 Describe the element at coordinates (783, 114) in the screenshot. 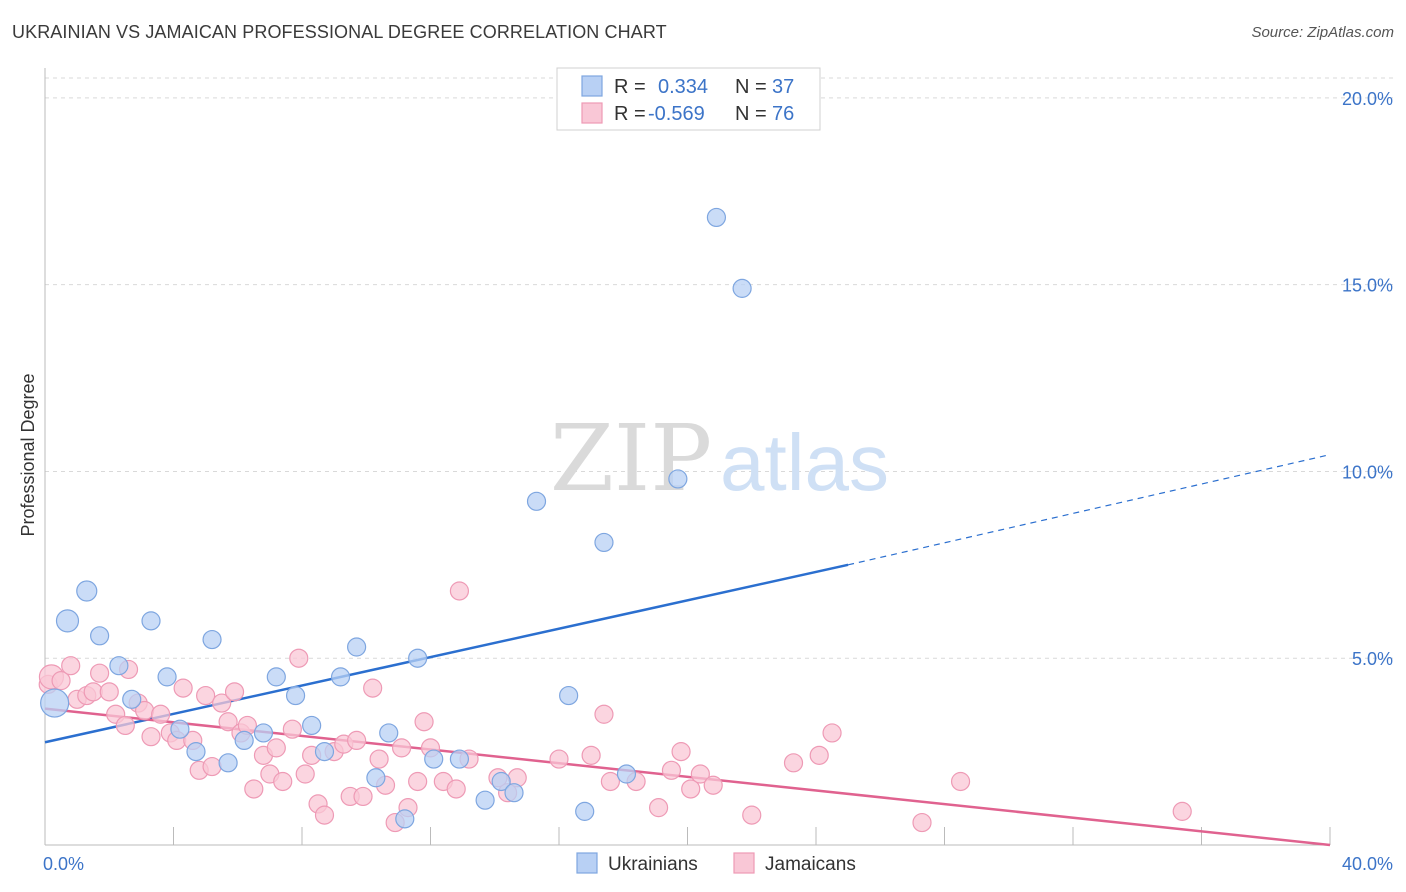

I see `legend-n-value-jamaicans: 76` at that location.